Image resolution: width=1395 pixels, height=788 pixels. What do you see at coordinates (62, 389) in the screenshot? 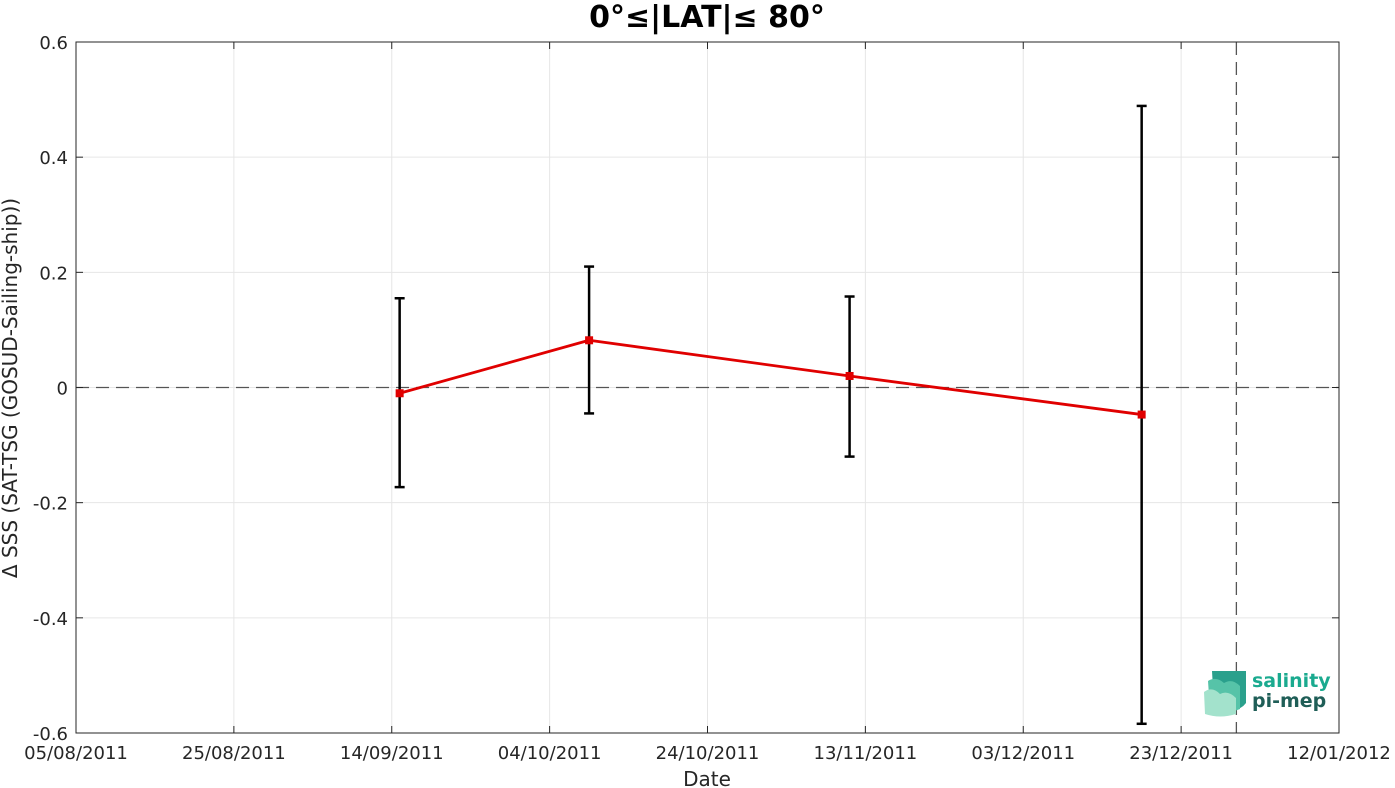
I see `y-tick-label: 0` at bounding box center [62, 389].